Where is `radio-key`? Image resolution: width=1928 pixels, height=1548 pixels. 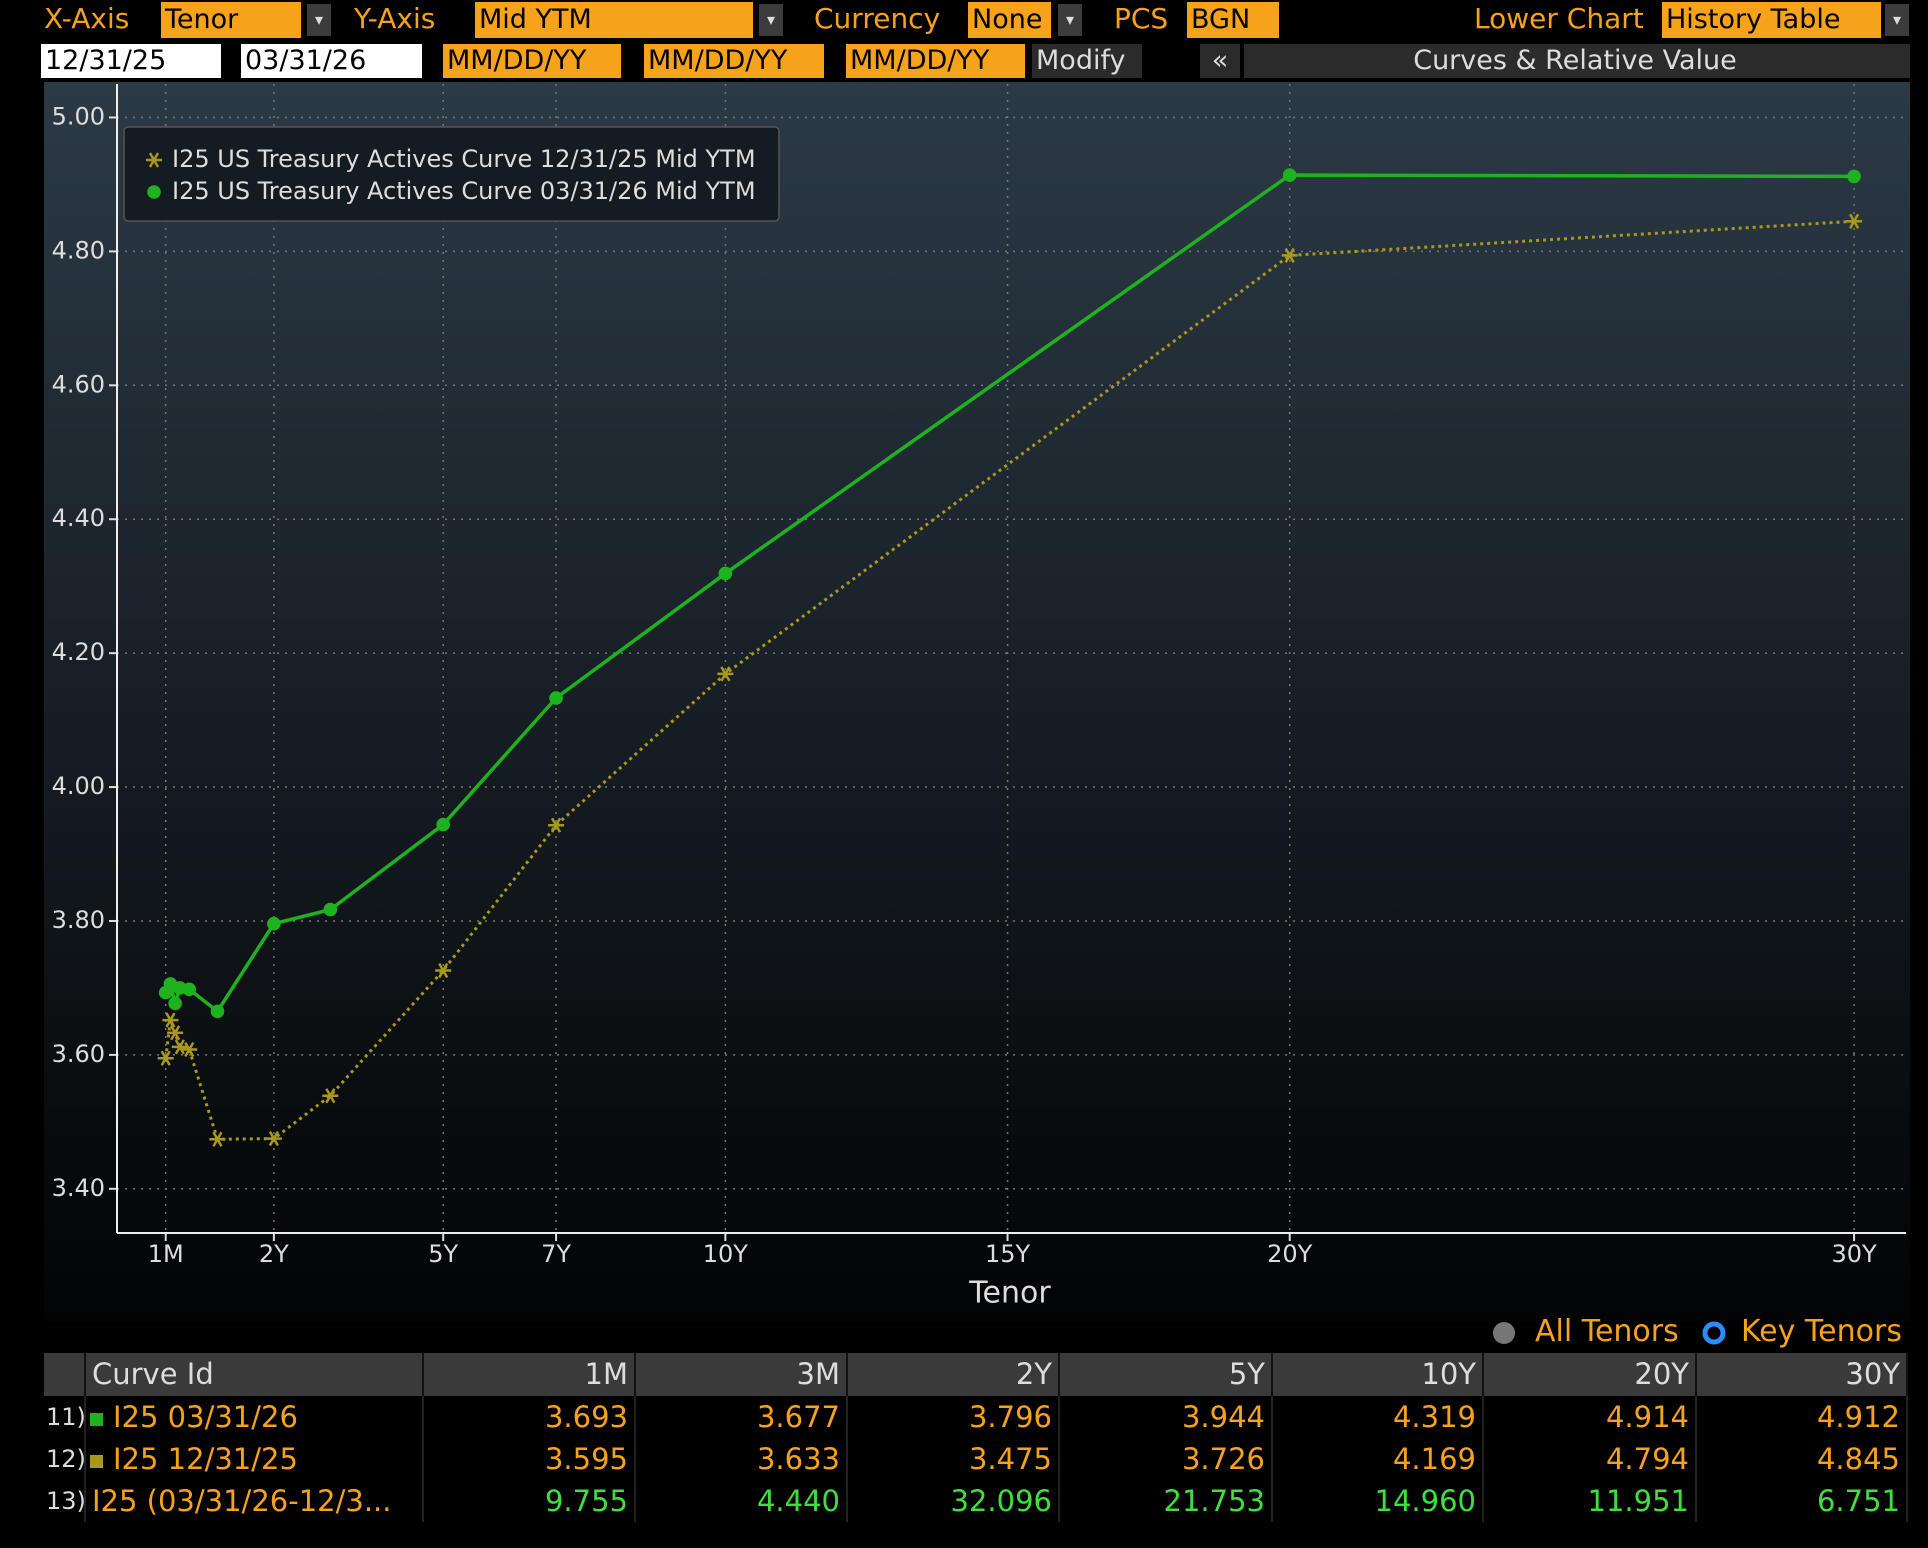
radio-key is located at coordinates (1715, 1333).